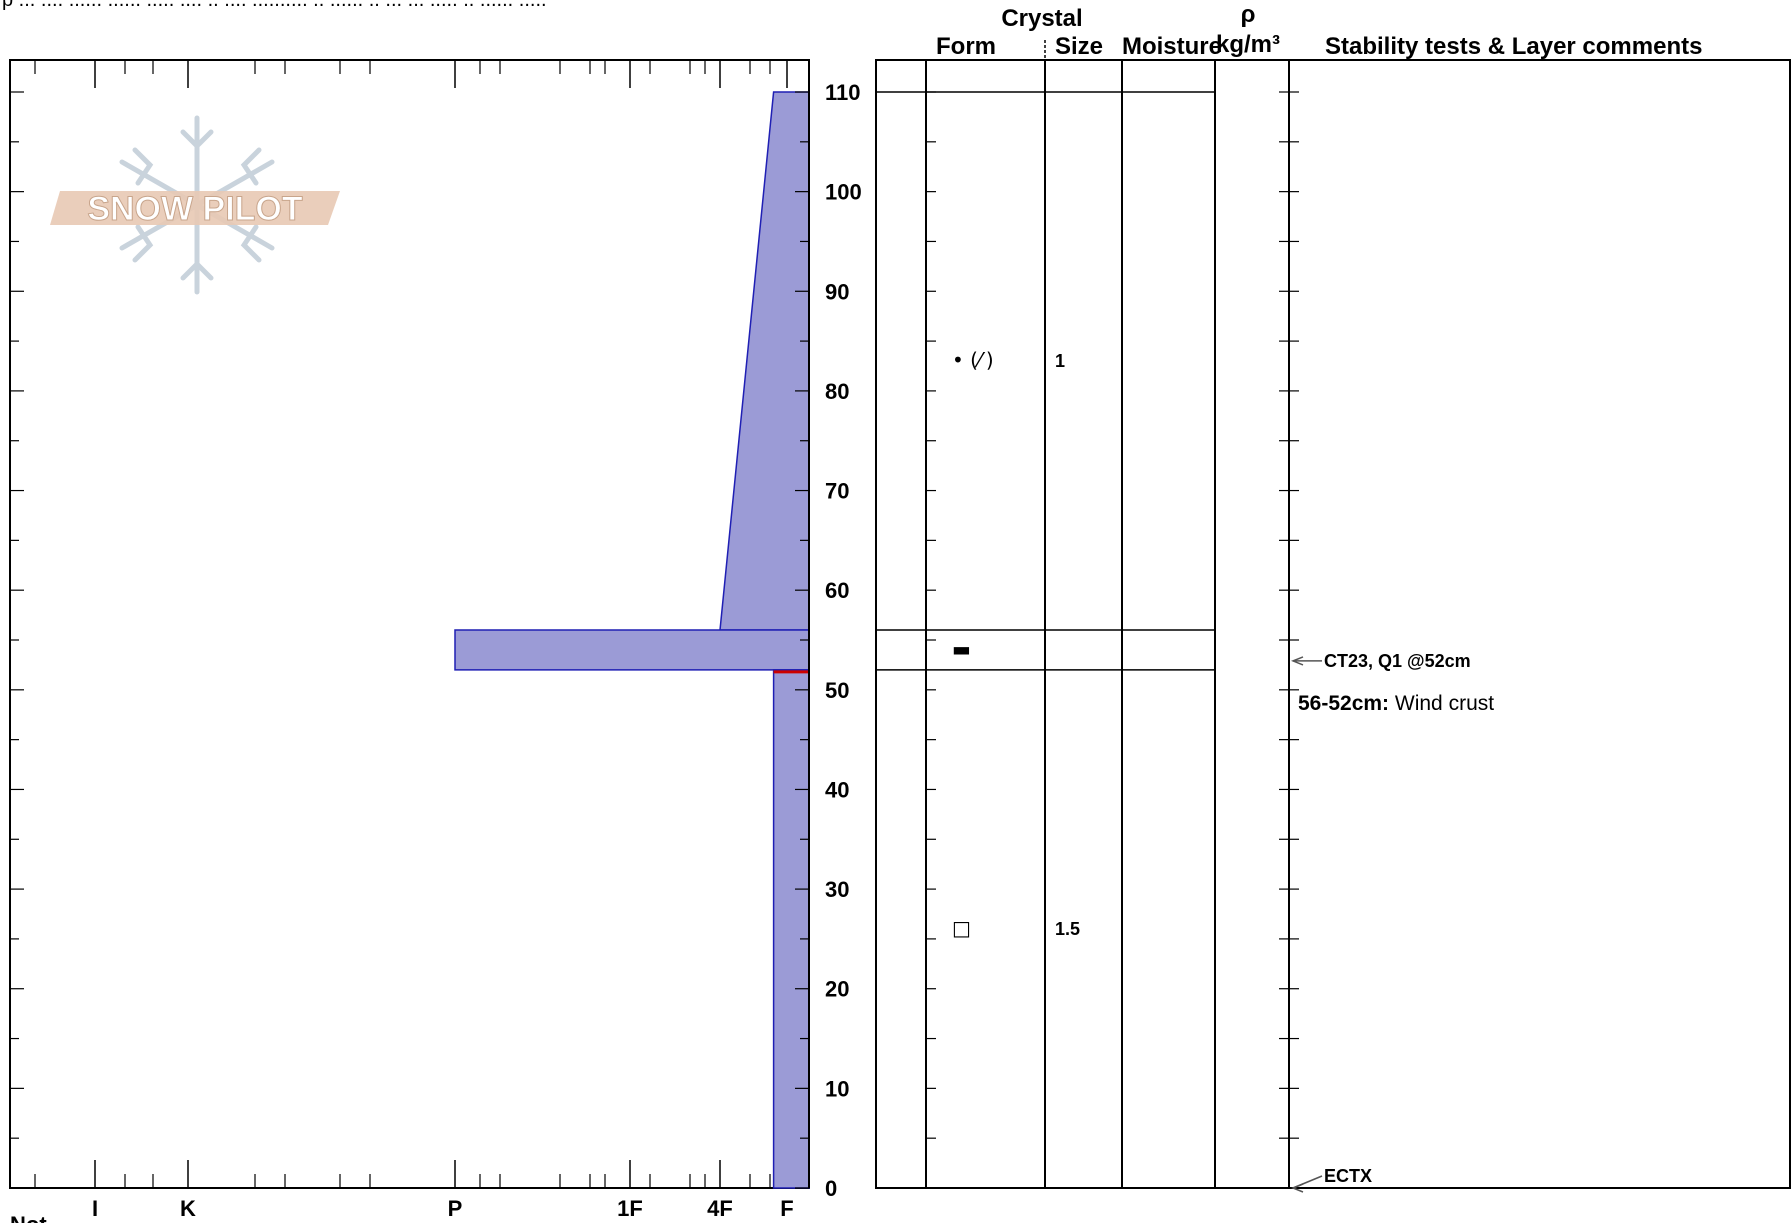  I want to click on x-tick-label: K, so click(188, 1208).